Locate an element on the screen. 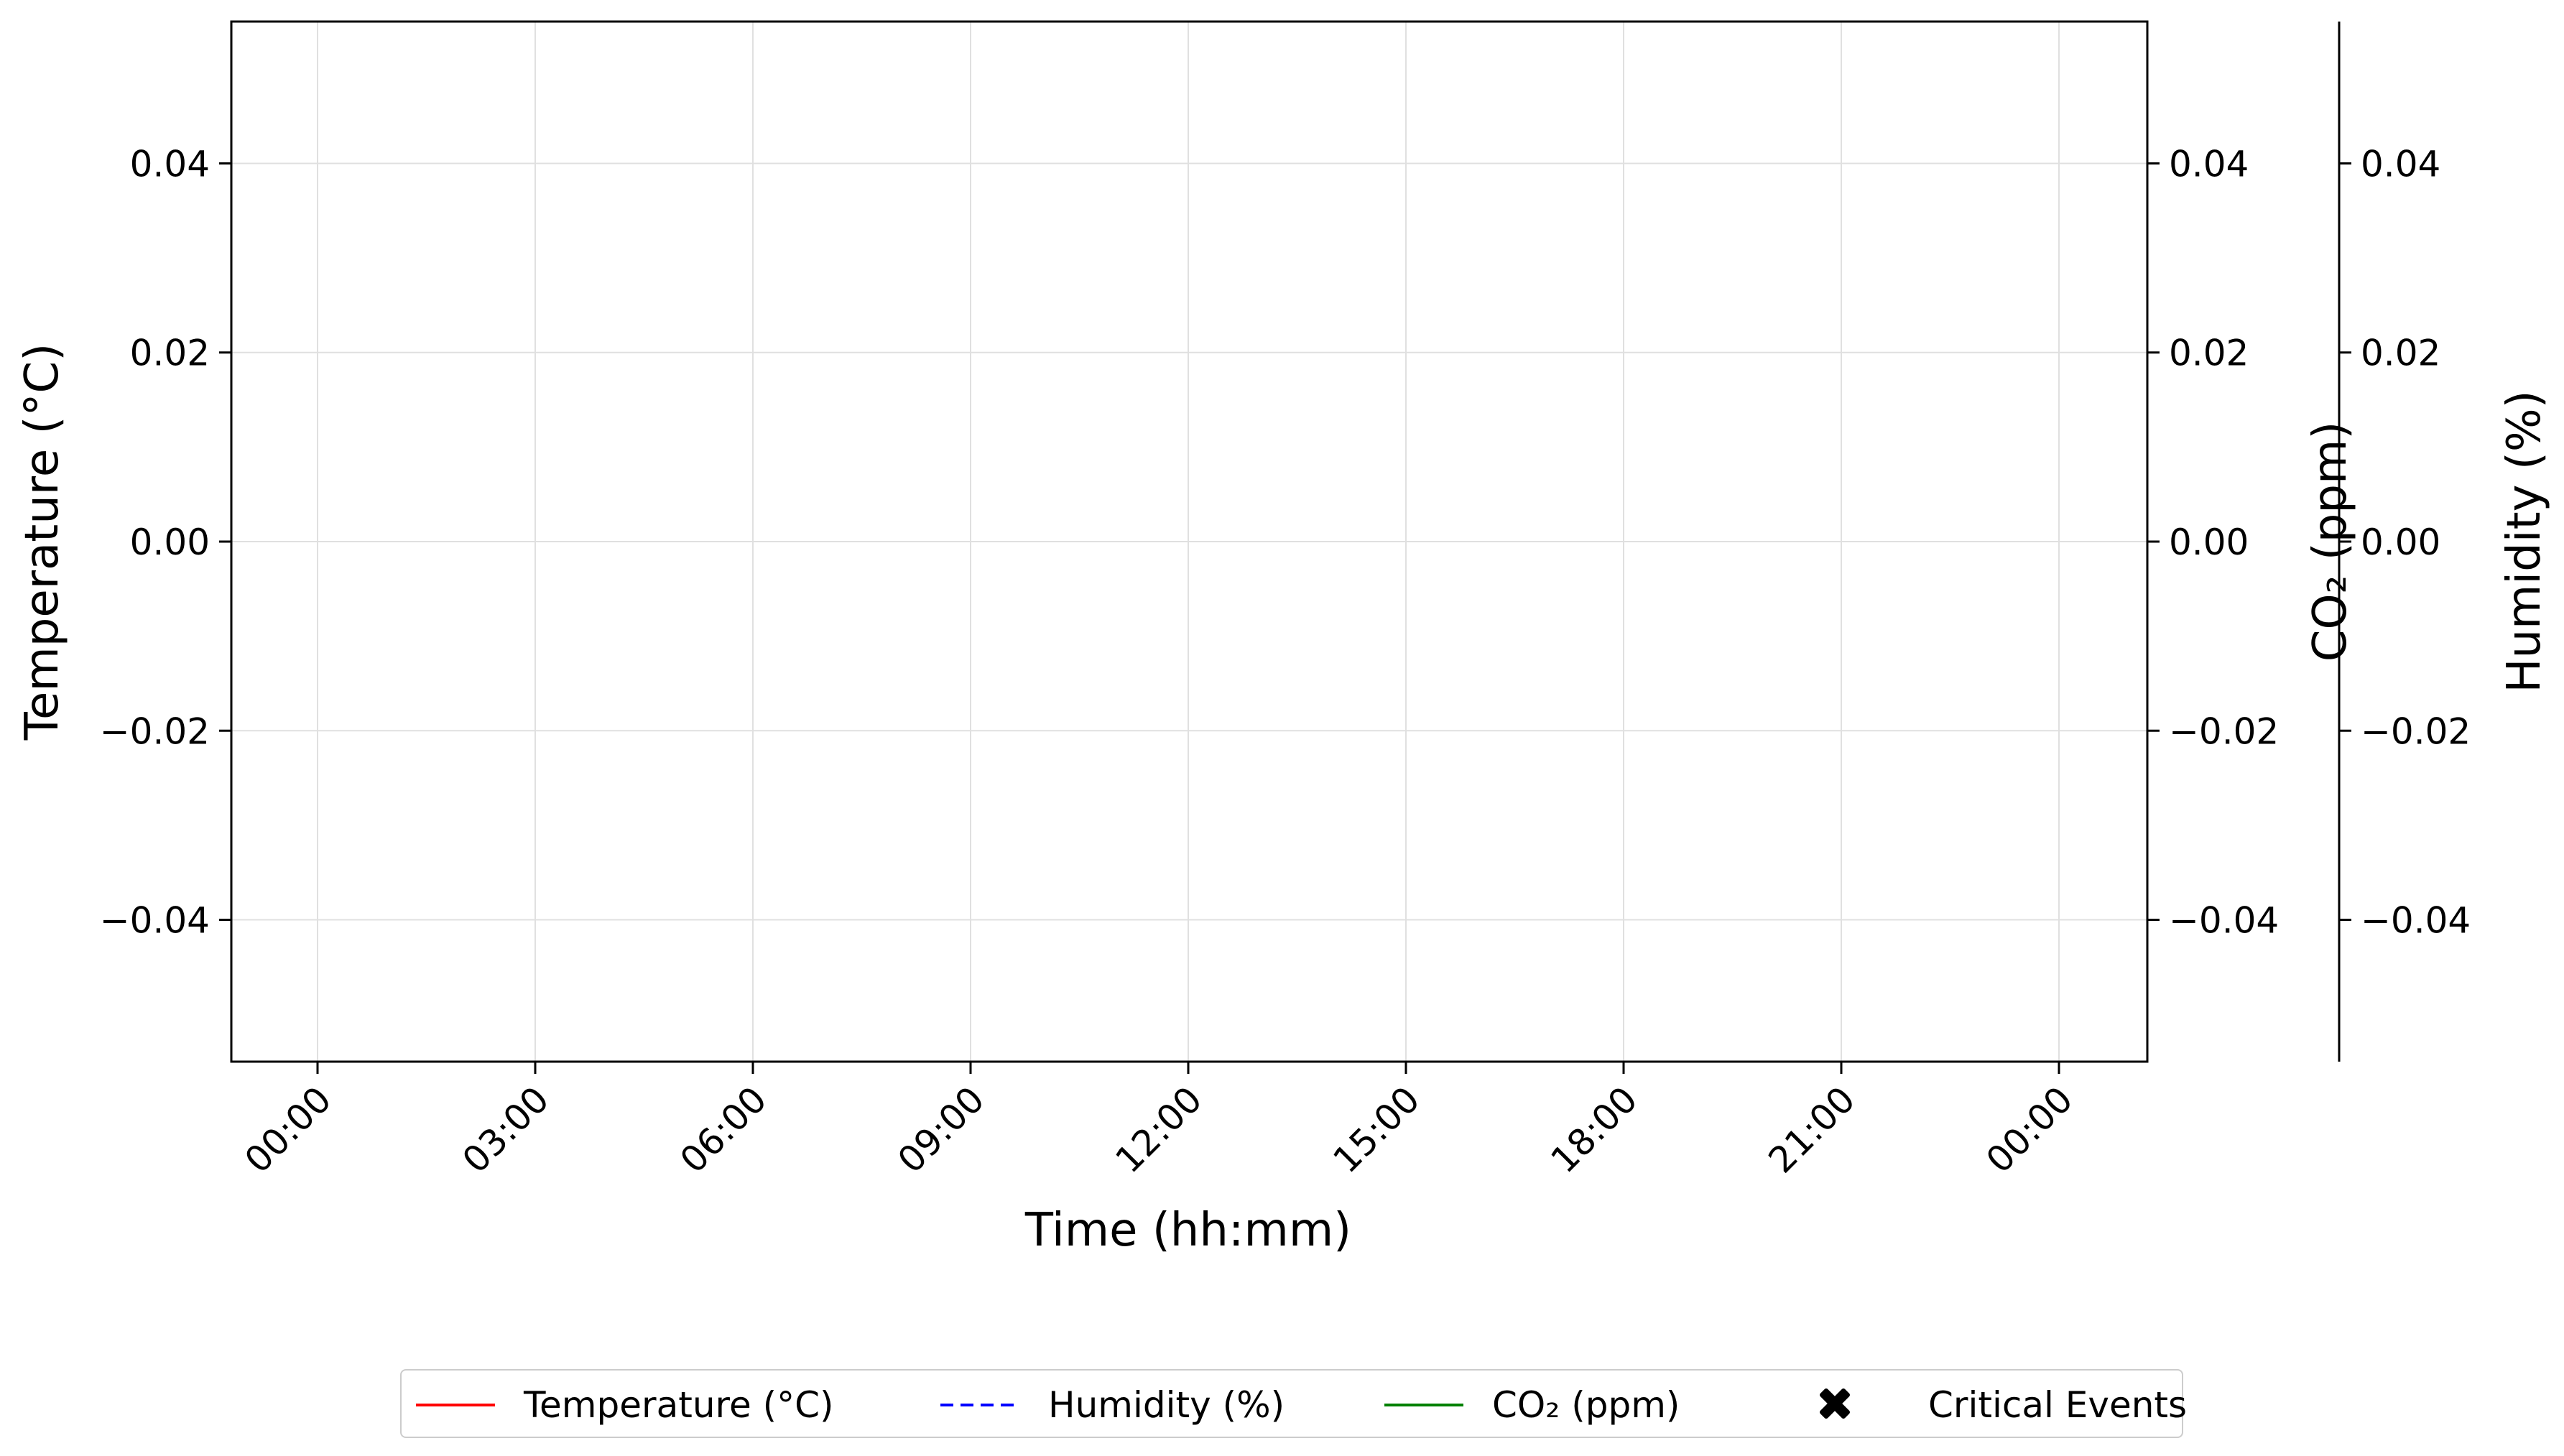  y-tick-label-temperature: −0.04 is located at coordinates (155, 921).